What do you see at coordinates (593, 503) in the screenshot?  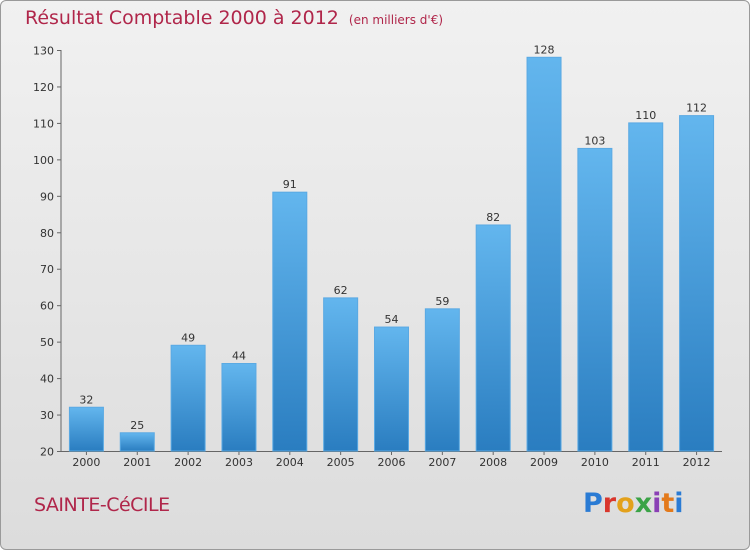 I see `logo-letter: P` at bounding box center [593, 503].